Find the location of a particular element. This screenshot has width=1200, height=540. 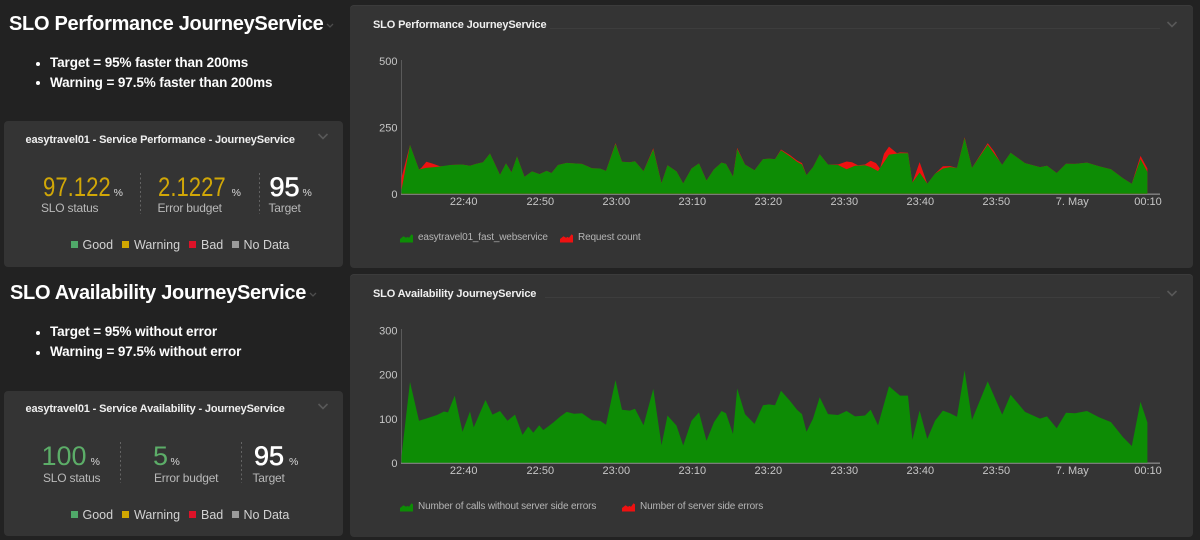

svg-text: 500 is located at coordinates (388, 62).